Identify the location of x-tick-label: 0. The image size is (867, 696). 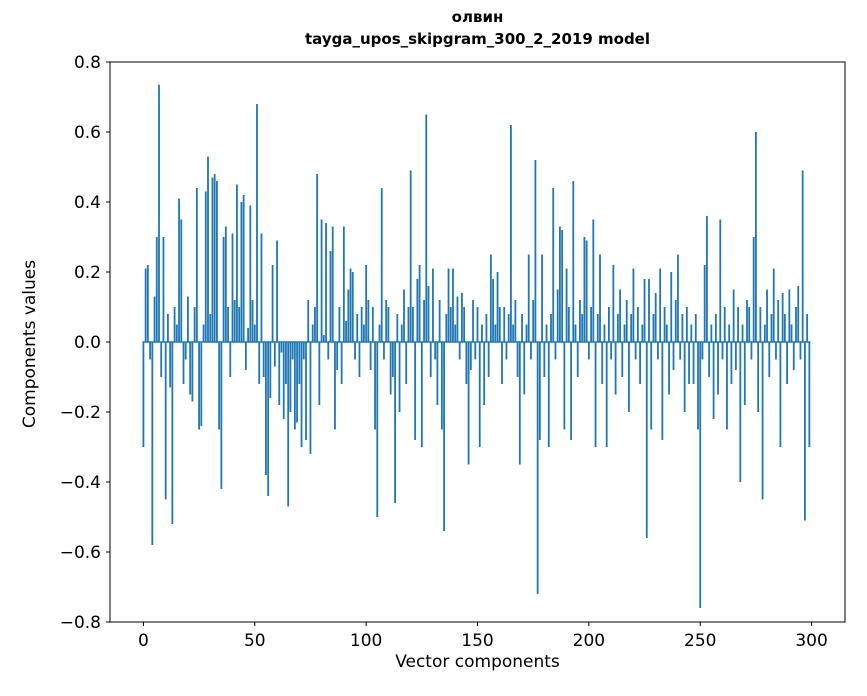
(143, 641).